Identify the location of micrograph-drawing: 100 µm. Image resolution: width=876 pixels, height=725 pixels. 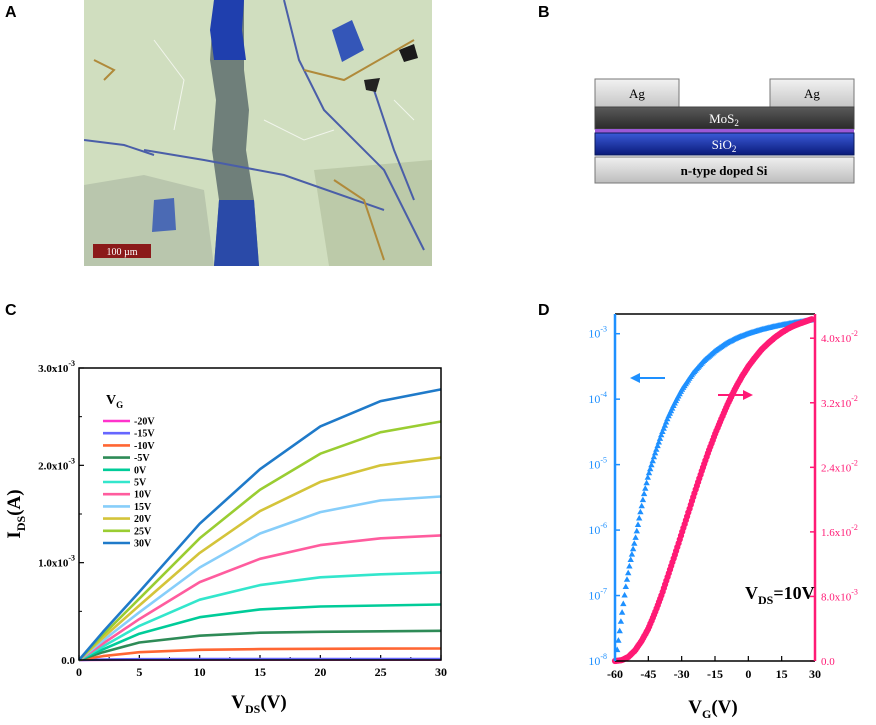
(258, 133).